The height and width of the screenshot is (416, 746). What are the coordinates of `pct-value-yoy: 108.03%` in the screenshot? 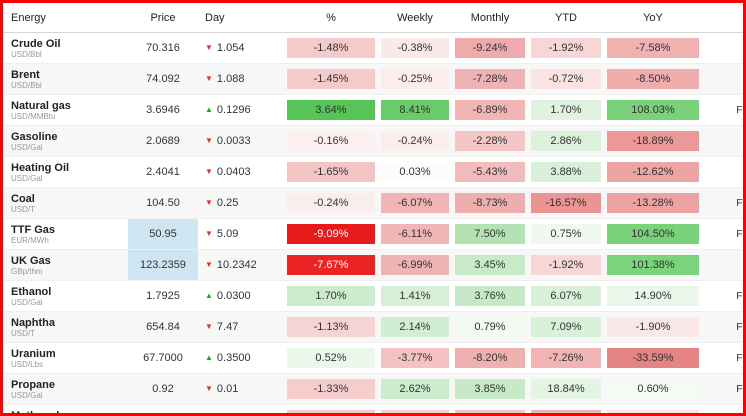 It's located at (653, 110).